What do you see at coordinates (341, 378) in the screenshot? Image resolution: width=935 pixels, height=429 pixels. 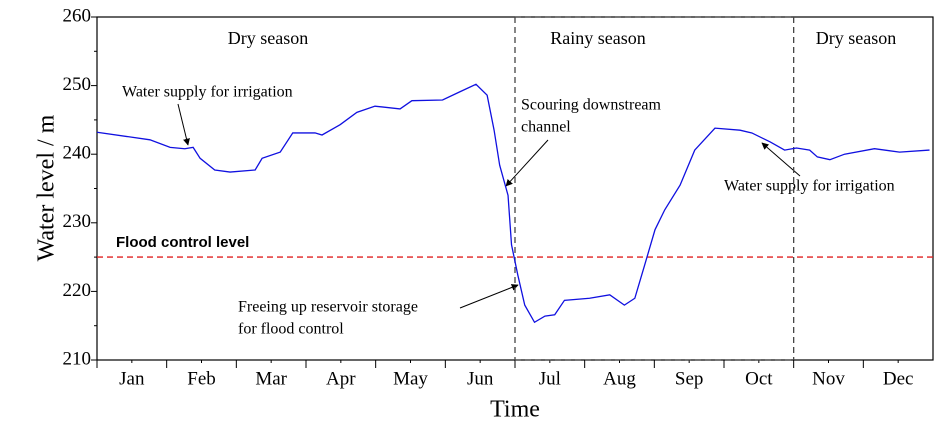 I see `x-tick-label: Apr` at bounding box center [341, 378].